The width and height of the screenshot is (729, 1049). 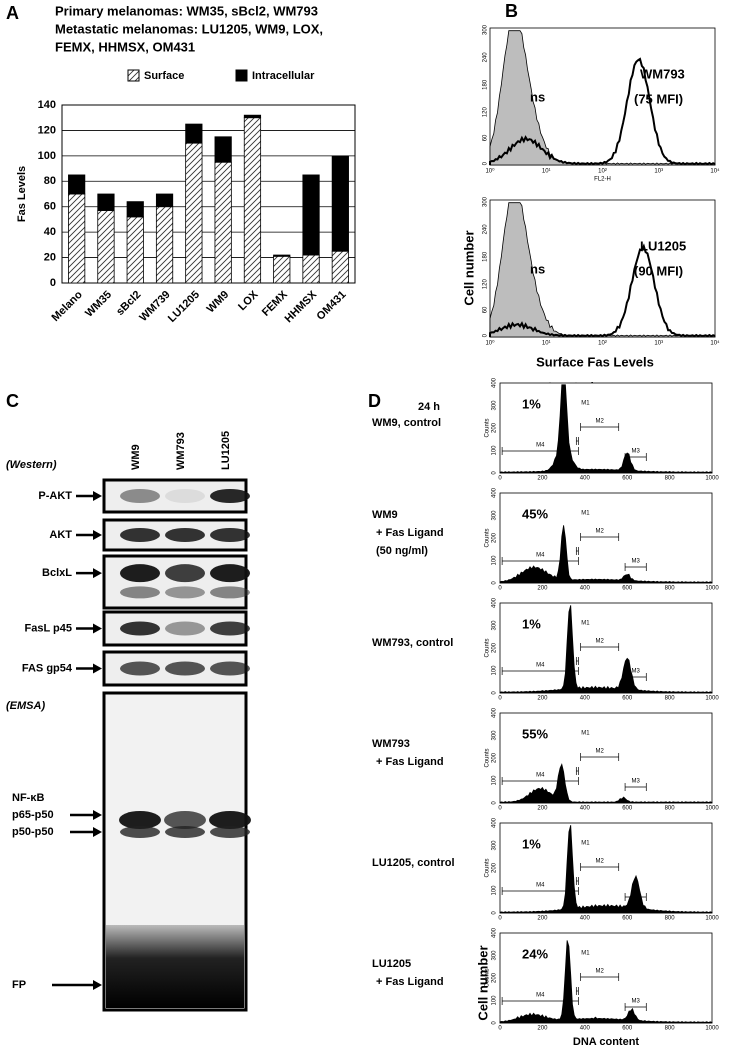 What do you see at coordinates (50, 181) in the screenshot?
I see `y-tick-label: 80` at bounding box center [50, 181].